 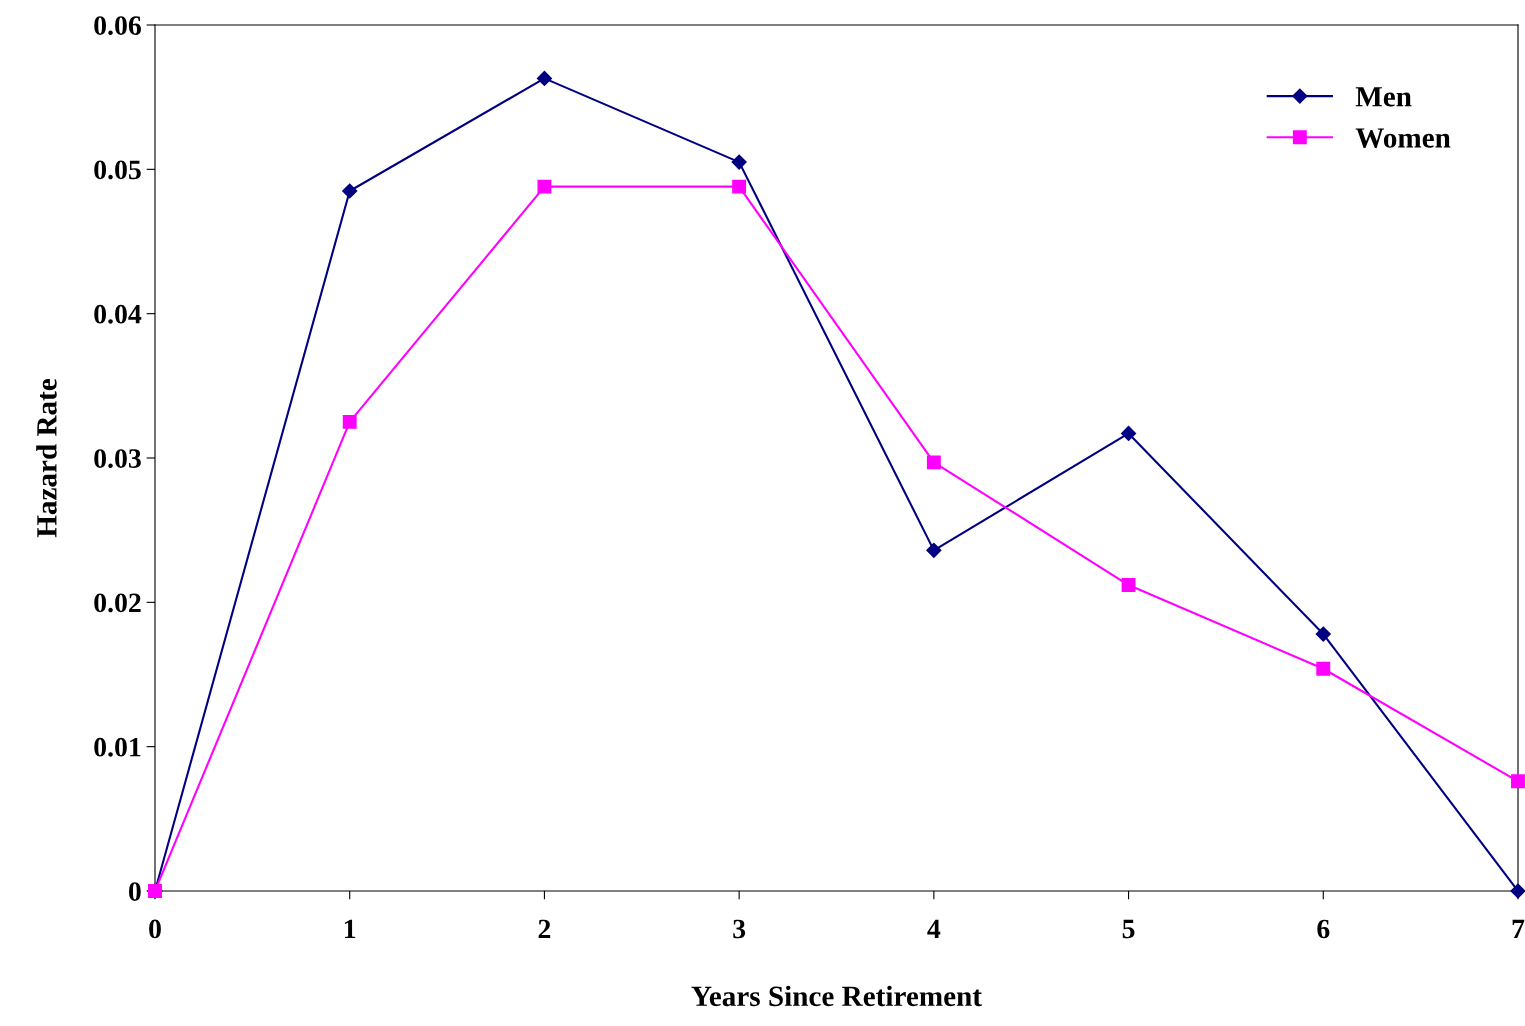 I want to click on x-axis-title: Years Since Retirement, so click(x=836, y=996).